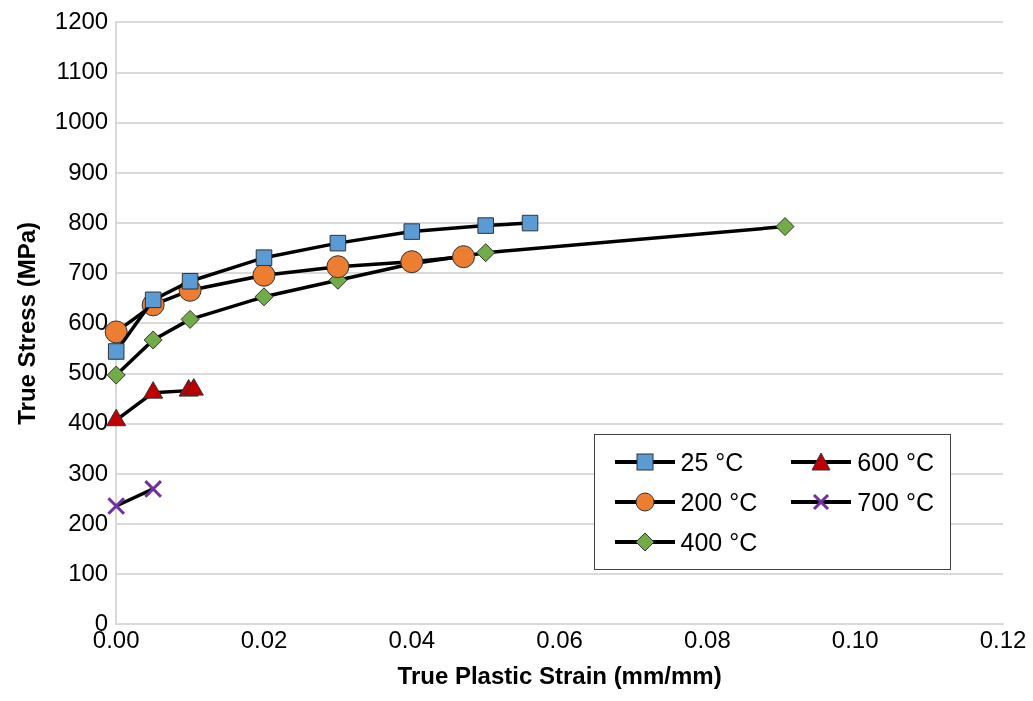  I want to click on legend-label: 400 °C, so click(719, 542).